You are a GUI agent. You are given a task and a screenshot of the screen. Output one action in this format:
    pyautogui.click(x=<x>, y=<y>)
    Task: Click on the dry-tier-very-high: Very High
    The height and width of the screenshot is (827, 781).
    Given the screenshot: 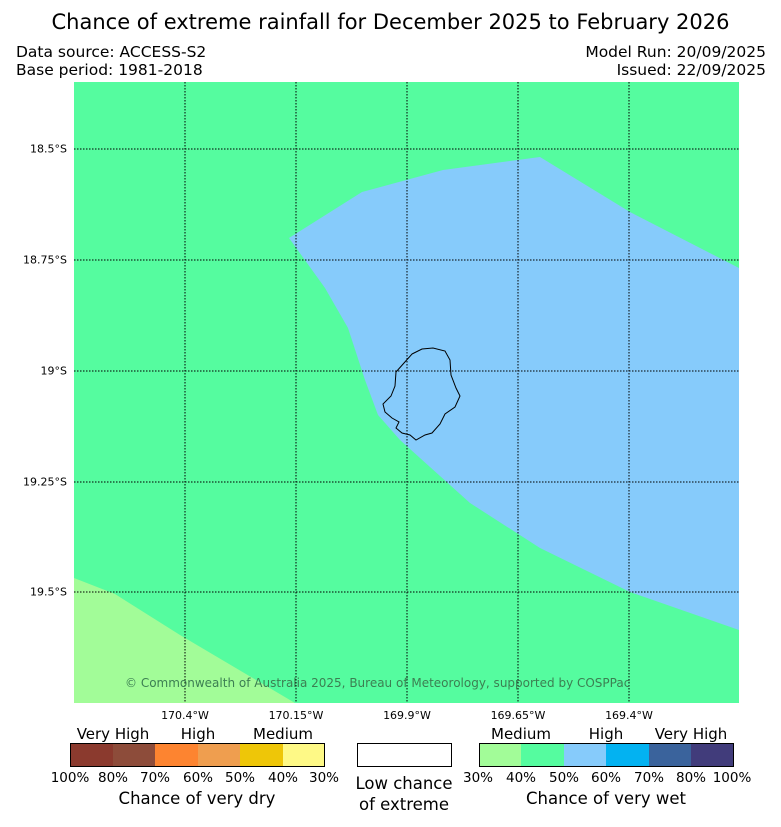 What is the action you would take?
    pyautogui.click(x=113, y=734)
    